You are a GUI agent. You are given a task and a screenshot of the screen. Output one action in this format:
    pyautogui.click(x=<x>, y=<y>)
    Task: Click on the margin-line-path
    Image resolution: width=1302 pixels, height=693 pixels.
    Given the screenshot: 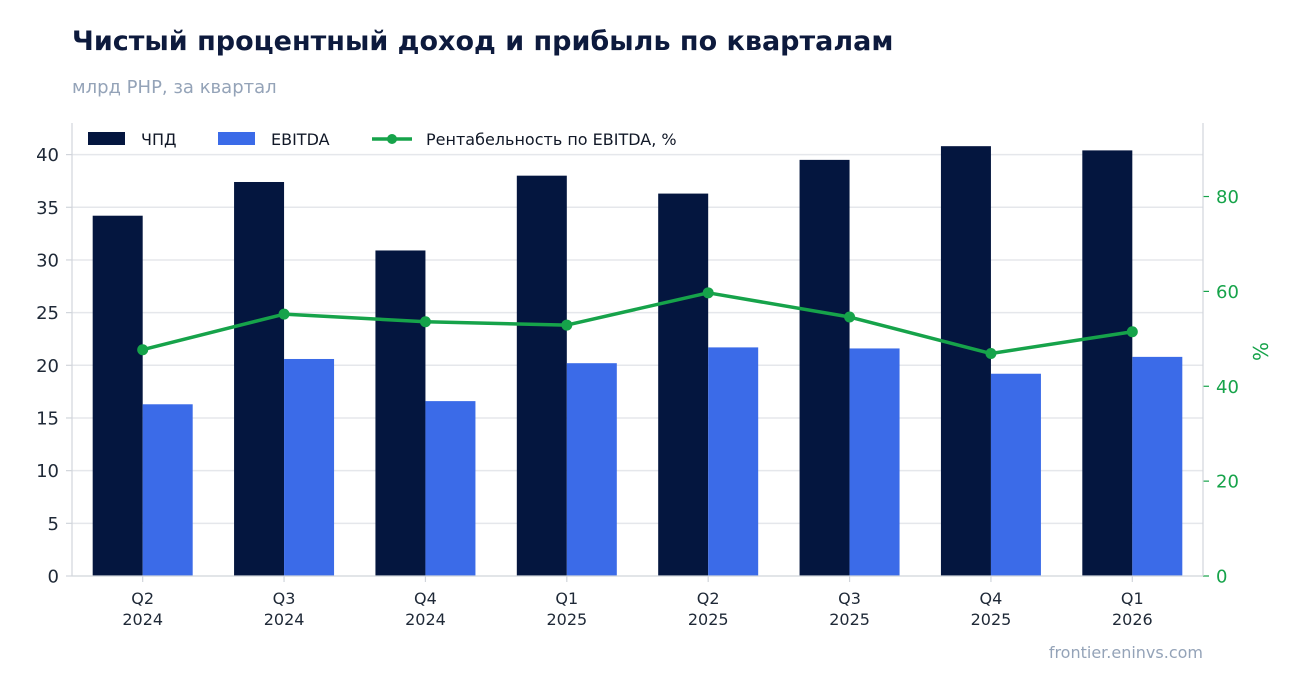 What is the action you would take?
    pyautogui.click(x=637, y=323)
    